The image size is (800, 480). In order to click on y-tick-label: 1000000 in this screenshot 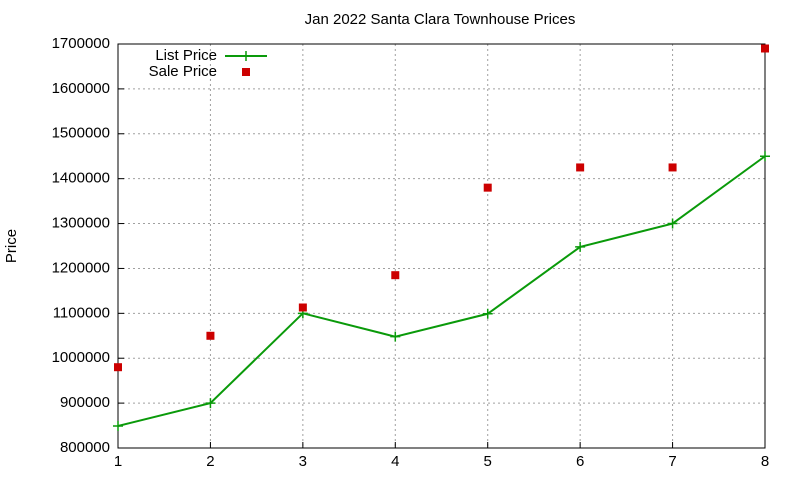, I will do `click(81, 357)`.